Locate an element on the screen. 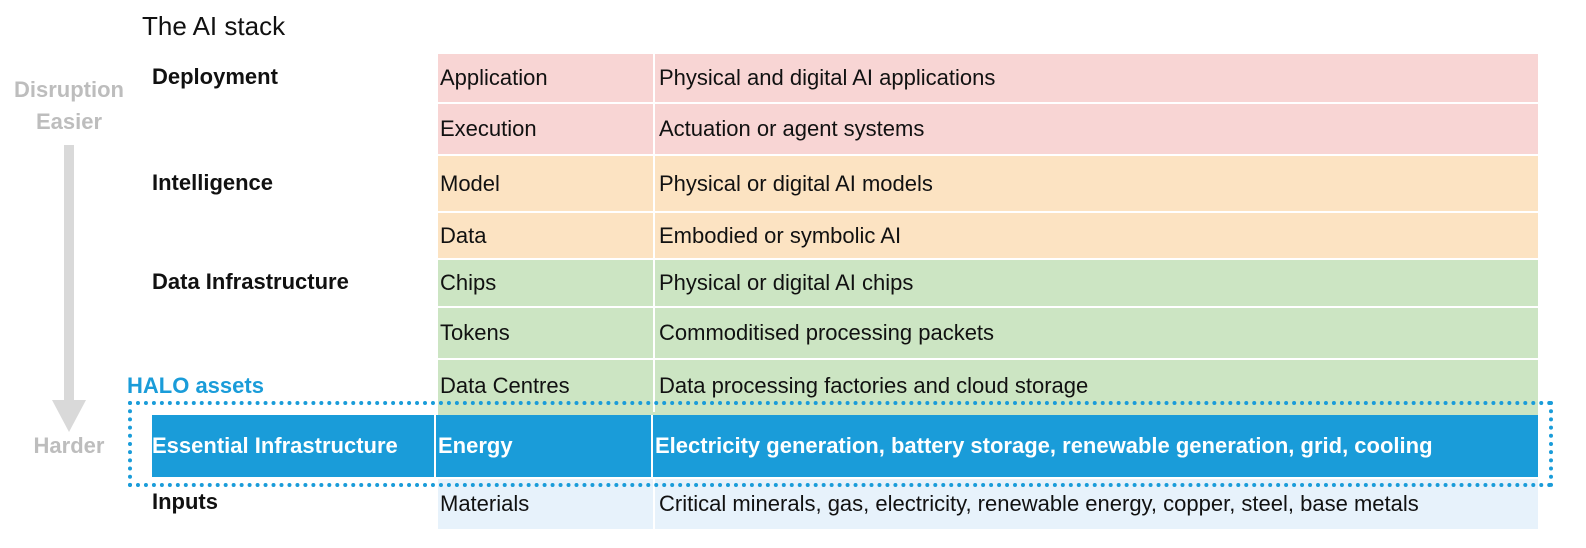  component-label: Tokens is located at coordinates (475, 332).